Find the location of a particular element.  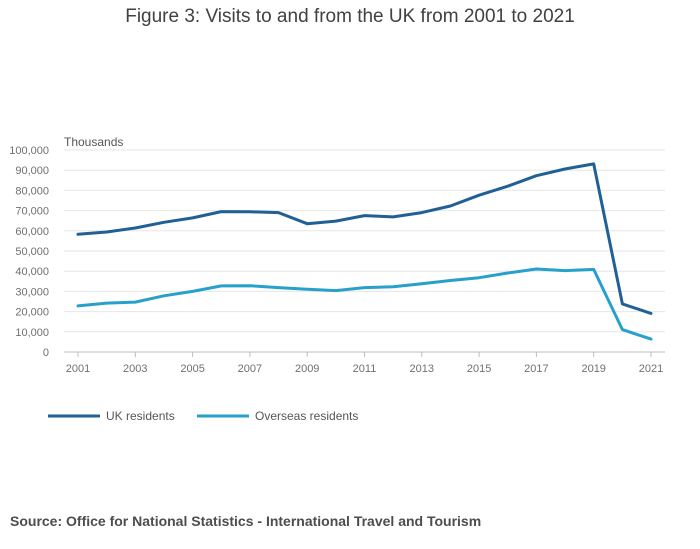

legend-label: Overseas residents is located at coordinates (306, 416).